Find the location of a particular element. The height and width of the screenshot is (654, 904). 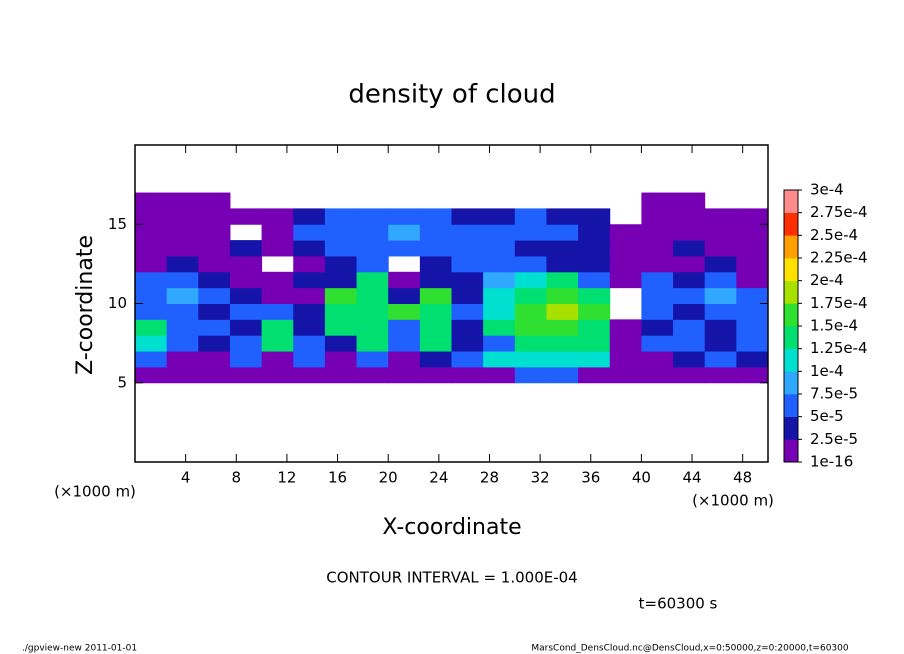

y-tick-label: 15 is located at coordinates (117, 224).